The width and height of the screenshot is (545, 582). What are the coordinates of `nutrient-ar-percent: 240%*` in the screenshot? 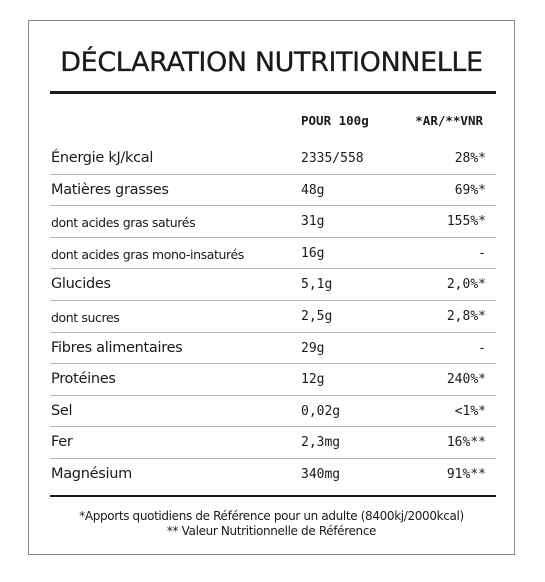 It's located at (466, 380).